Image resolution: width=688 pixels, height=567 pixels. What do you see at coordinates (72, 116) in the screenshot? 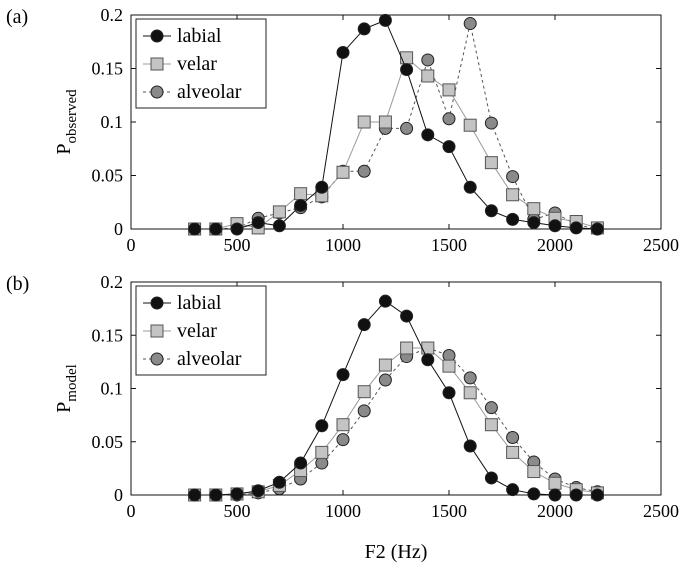
I see `y-axis-label-sub: observed` at bounding box center [72, 116].